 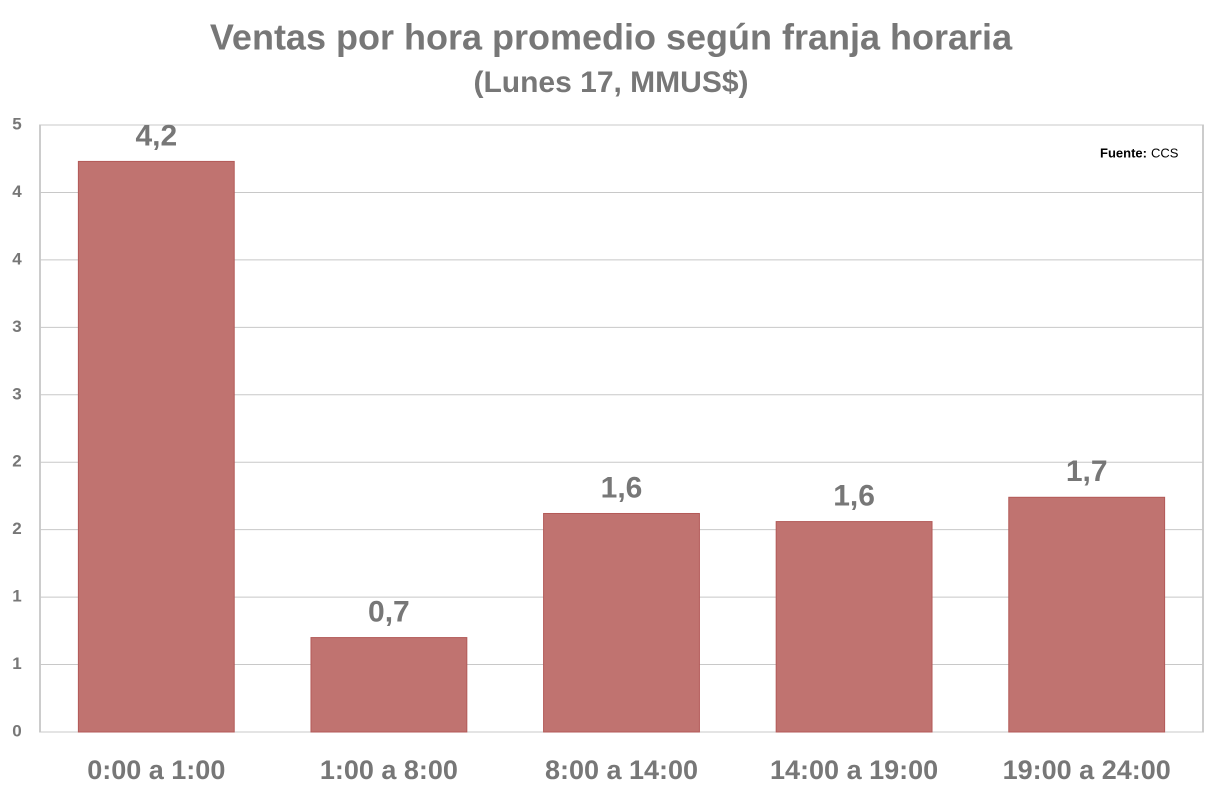 What do you see at coordinates (1123, 152) in the screenshot?
I see `source-label: Fuente:` at bounding box center [1123, 152].